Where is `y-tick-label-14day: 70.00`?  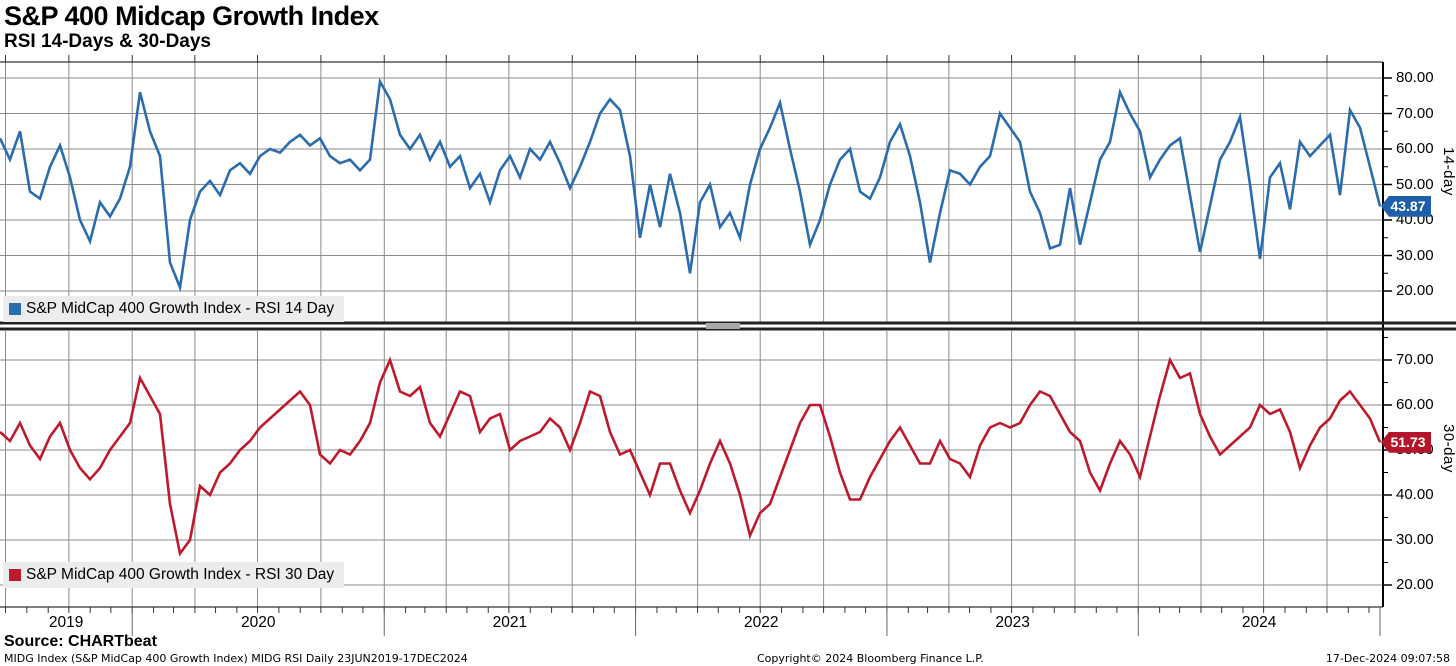
y-tick-label-14day: 70.00 is located at coordinates (1415, 113).